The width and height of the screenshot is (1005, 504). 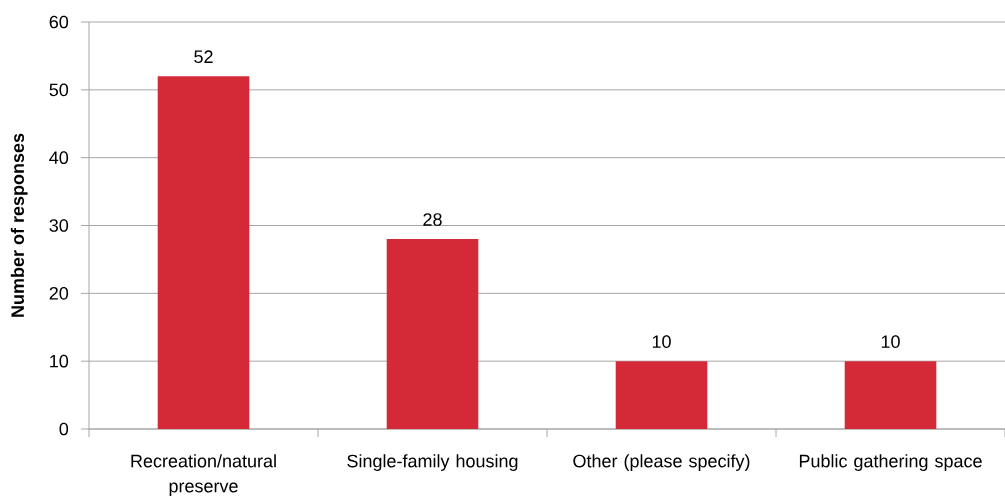 What do you see at coordinates (890, 462) in the screenshot?
I see `x-tick-label: Public gathering space` at bounding box center [890, 462].